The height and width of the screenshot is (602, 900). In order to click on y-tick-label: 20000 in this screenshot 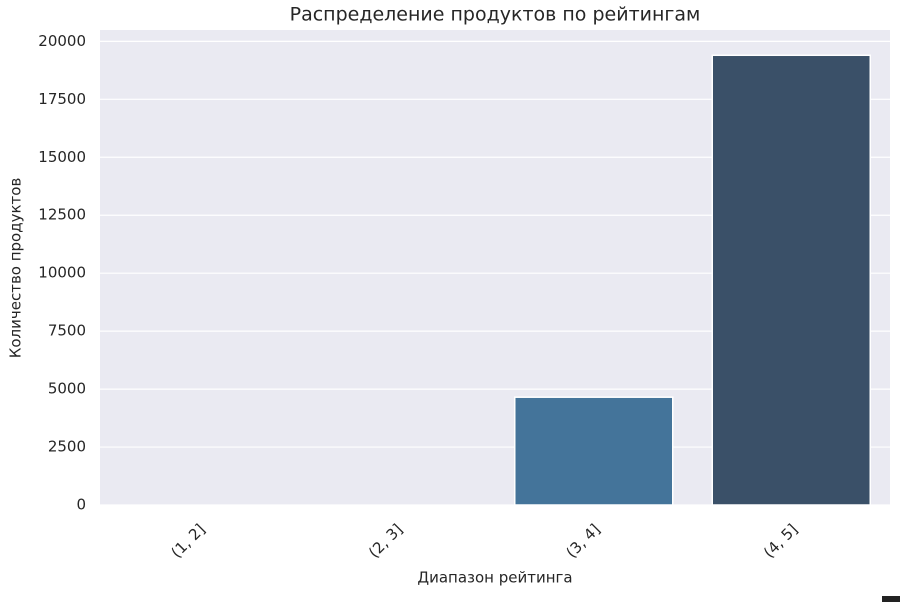, I will do `click(62, 41)`.